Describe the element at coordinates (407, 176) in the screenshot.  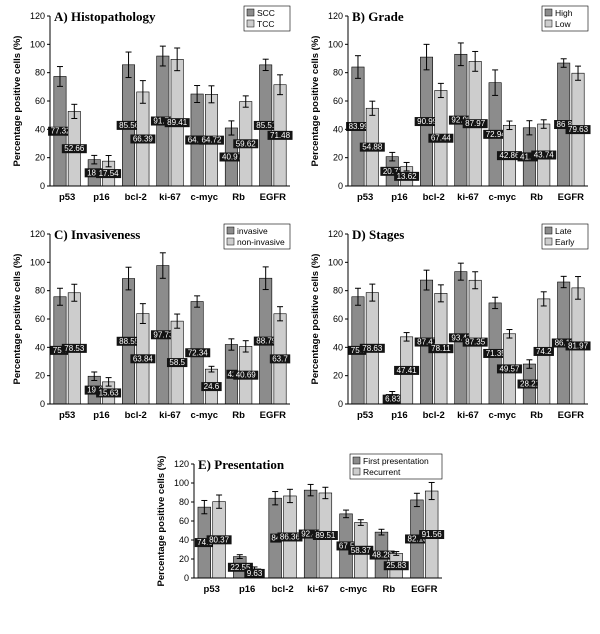
I see `data-label: 13.62` at that location.